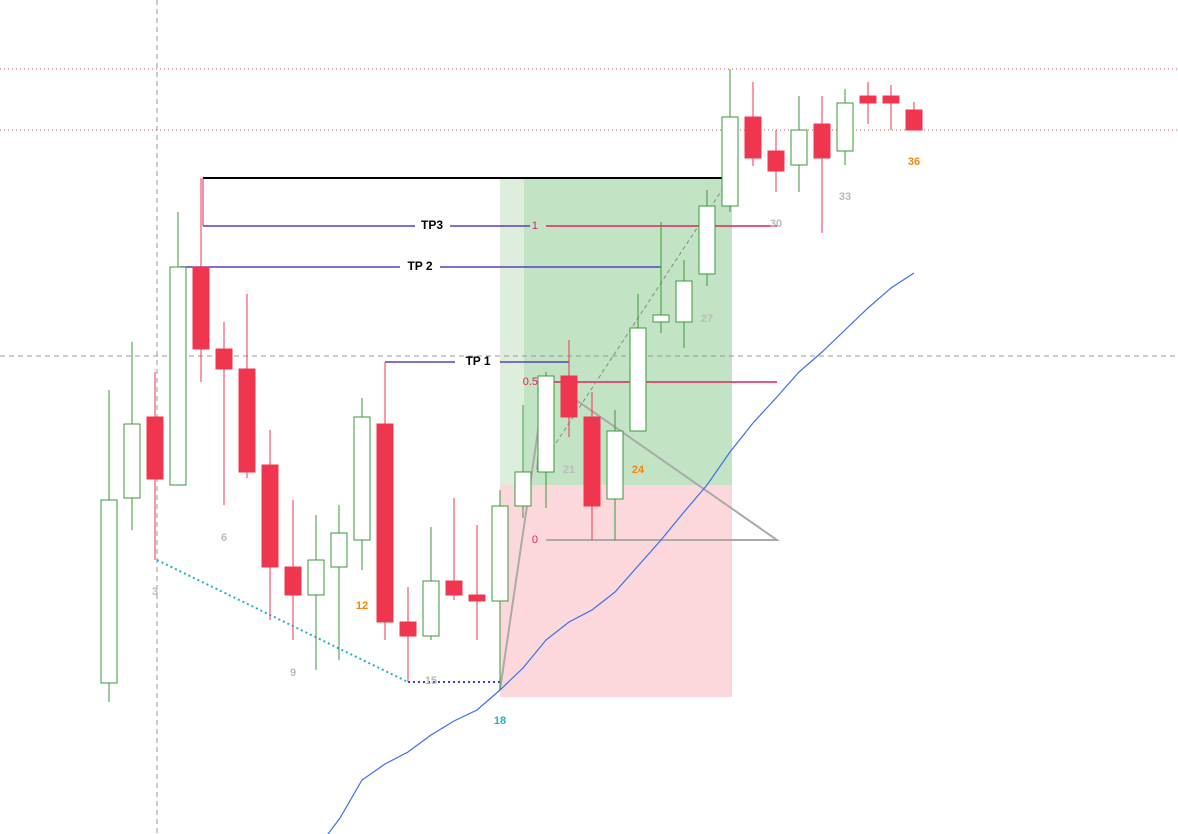 The image size is (1178, 834). What do you see at coordinates (431, 681) in the screenshot?
I see `bar-index-label: 15` at bounding box center [431, 681].